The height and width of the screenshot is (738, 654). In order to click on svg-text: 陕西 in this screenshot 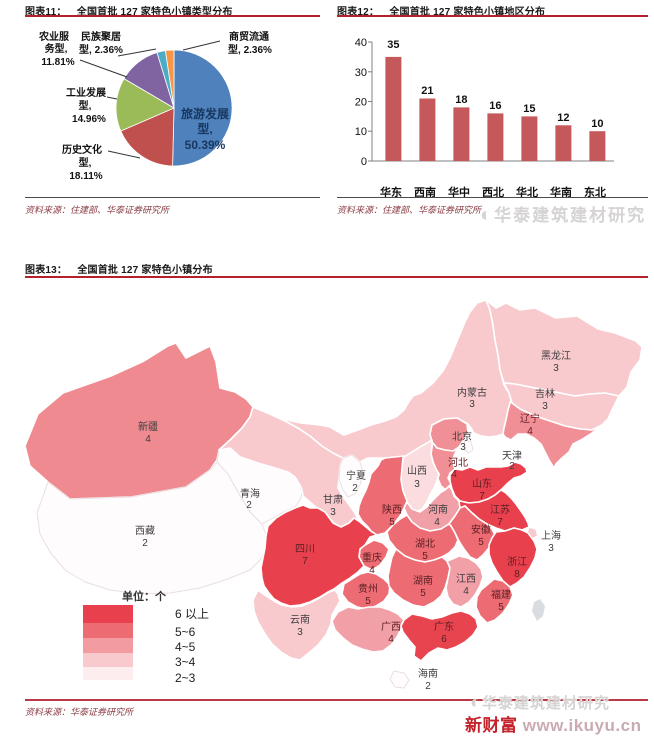, I will do `click(392, 509)`.